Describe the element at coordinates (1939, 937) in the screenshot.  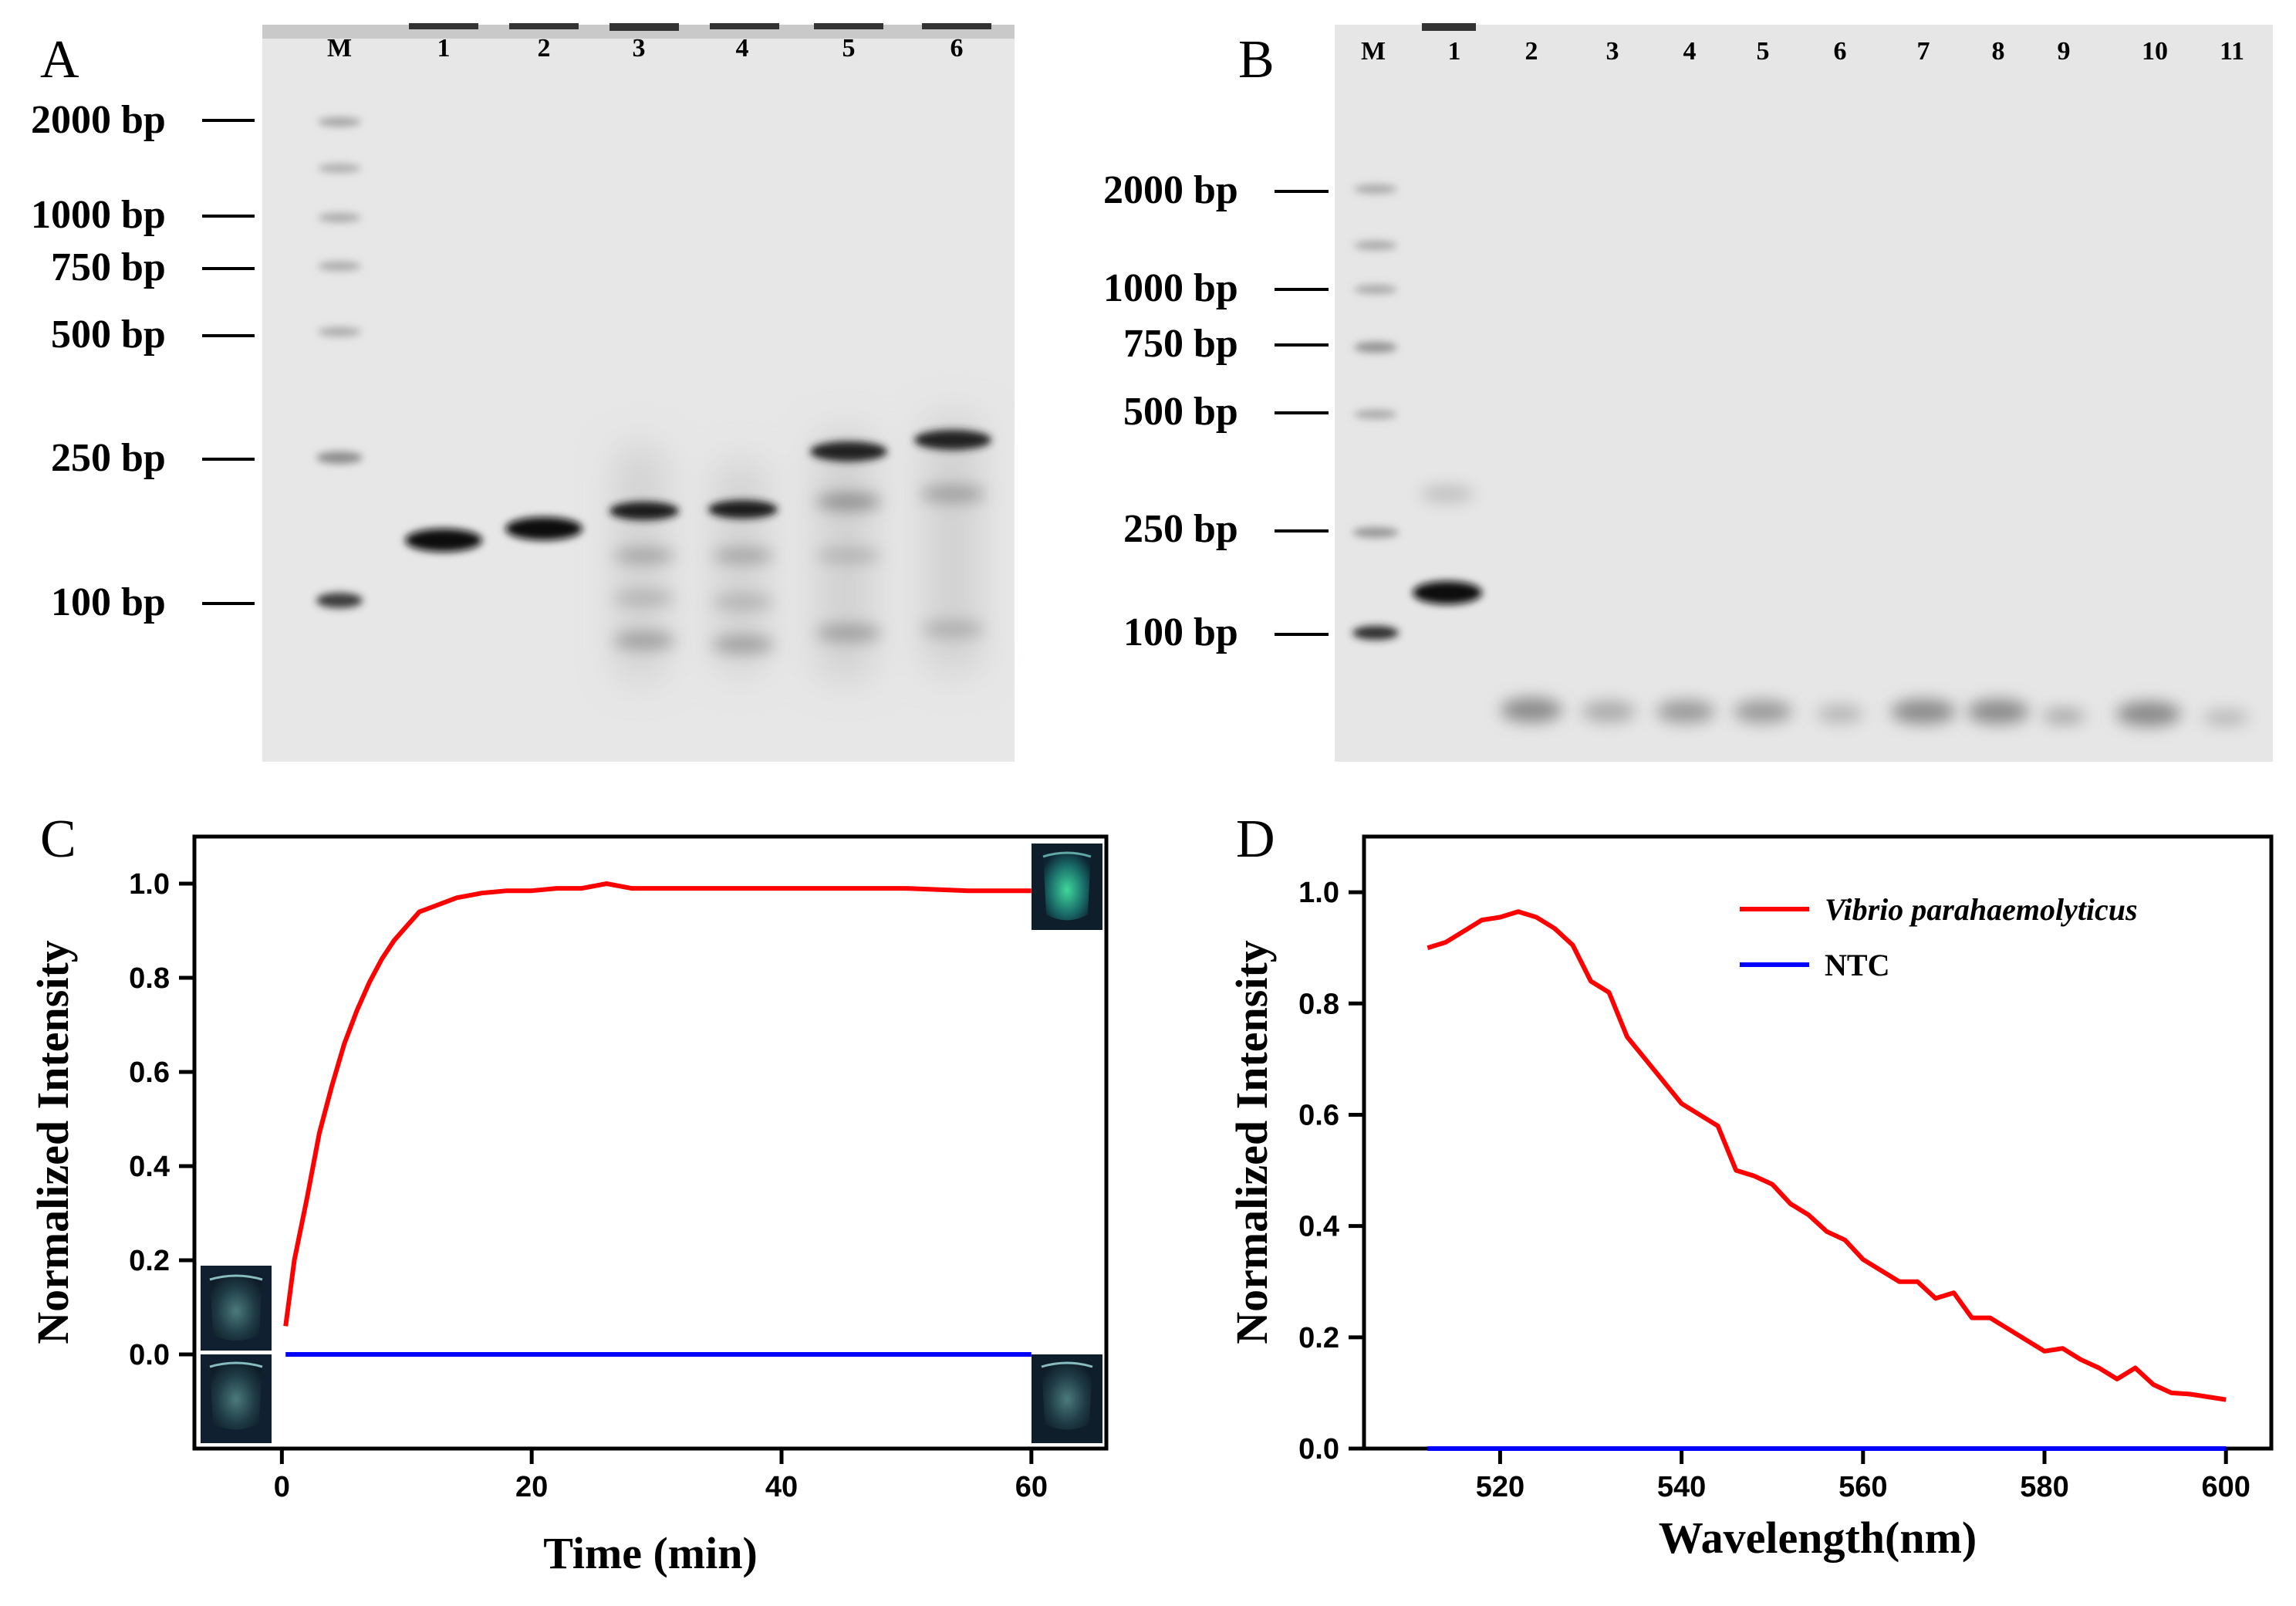
I see `chart-d-legend: Vibrio parahaemolyticus NTC` at that location.